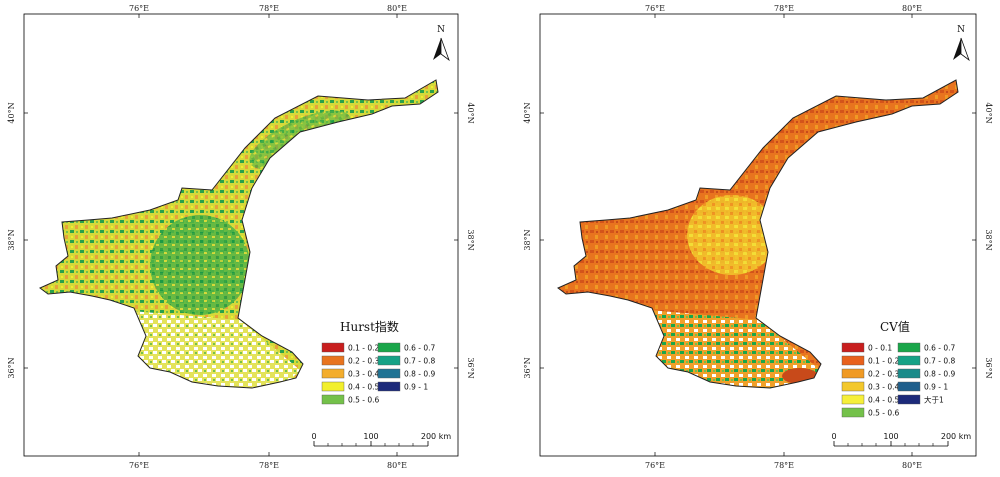 The width and height of the screenshot is (1000, 477). What do you see at coordinates (895, 326) in the screenshot?
I see `legend-title: CV值` at bounding box center [895, 326].